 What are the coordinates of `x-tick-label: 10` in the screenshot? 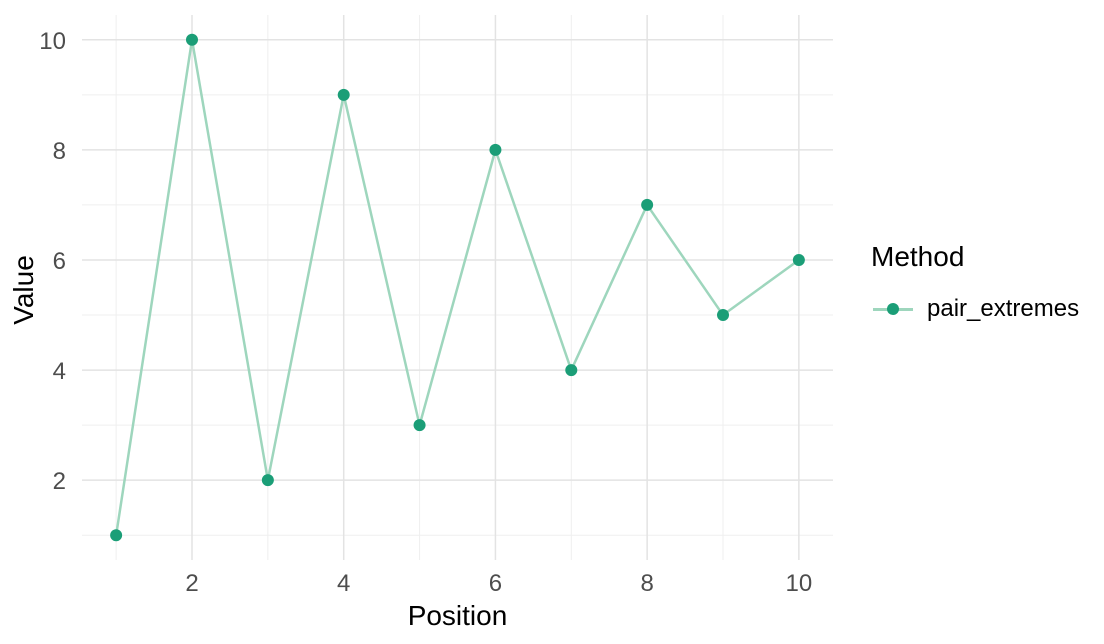 It's located at (799, 583).